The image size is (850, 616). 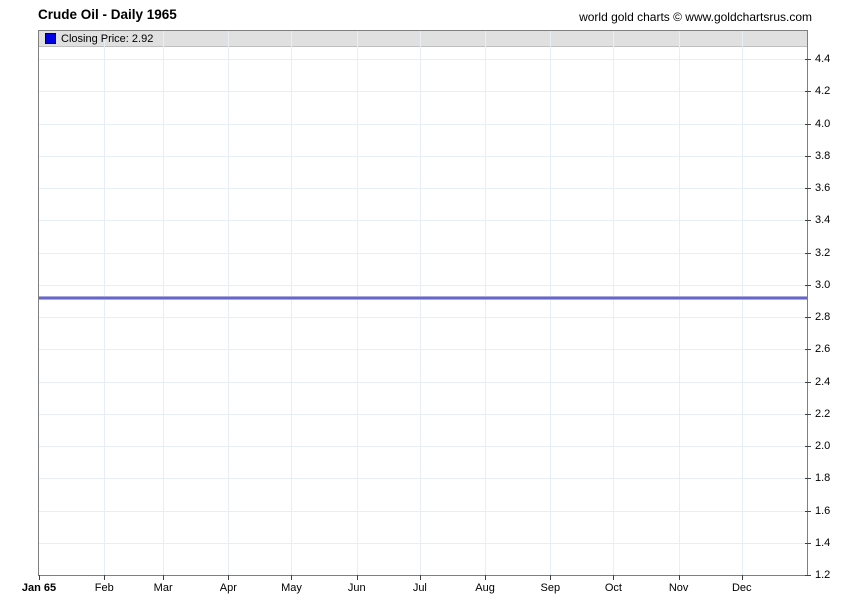 What do you see at coordinates (823, 575) in the screenshot?
I see `y-axis-label: 1.2` at bounding box center [823, 575].